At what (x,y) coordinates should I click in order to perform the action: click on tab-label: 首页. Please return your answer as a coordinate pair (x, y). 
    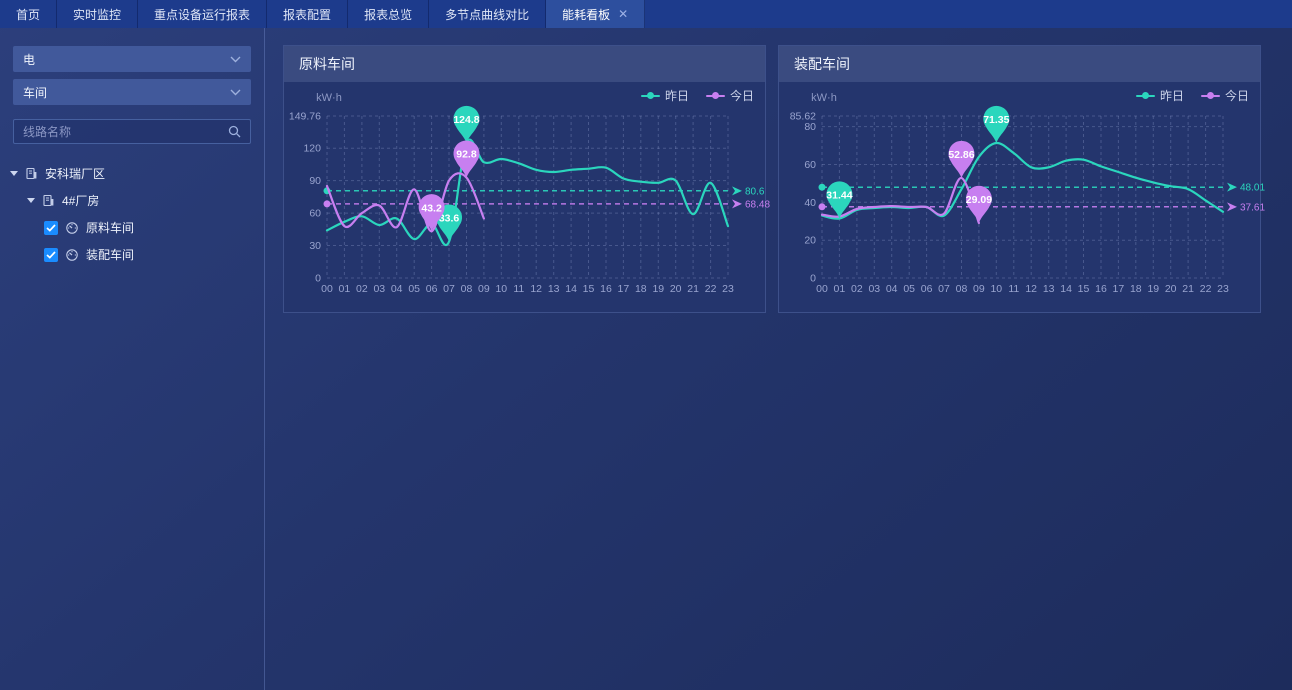
    Looking at the image, I should click on (28, 14).